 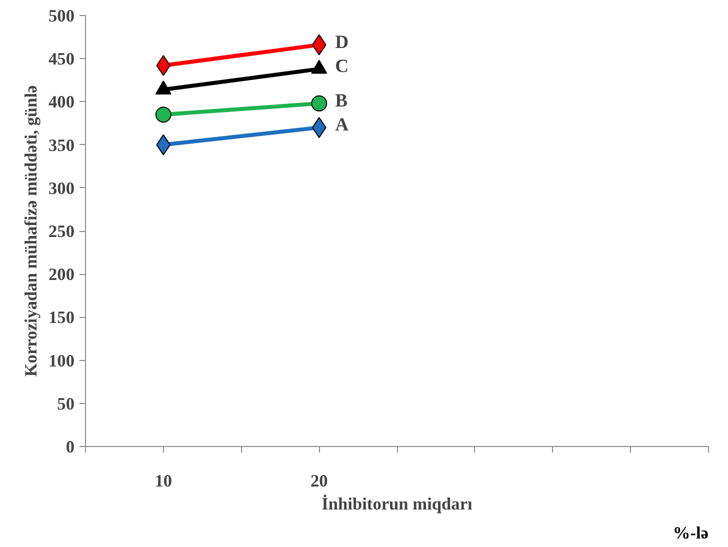 What do you see at coordinates (61, 318) in the screenshot?
I see `y-tick-label: 150` at bounding box center [61, 318].